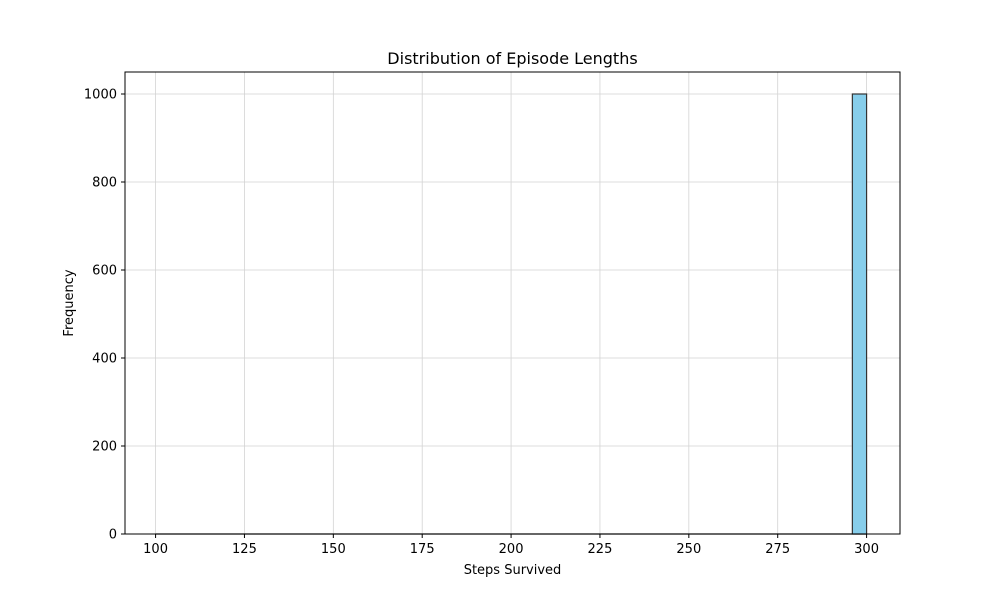  Describe the element at coordinates (69, 302) in the screenshot. I see `y-axis-label: Frequency` at that location.